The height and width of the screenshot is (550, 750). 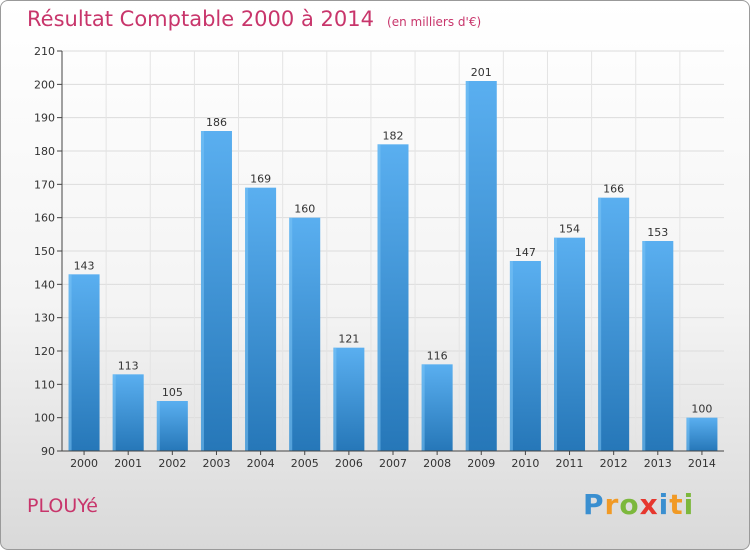 What do you see at coordinates (525, 252) in the screenshot?
I see `value-label-2010: 147` at bounding box center [525, 252].